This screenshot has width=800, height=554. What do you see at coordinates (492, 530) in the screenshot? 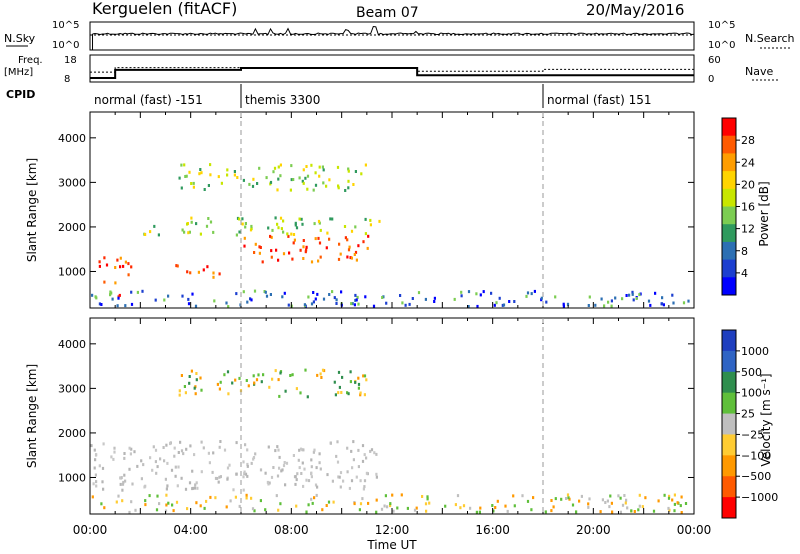
I see `x-tick-label: 16:00` at bounding box center [492, 530].